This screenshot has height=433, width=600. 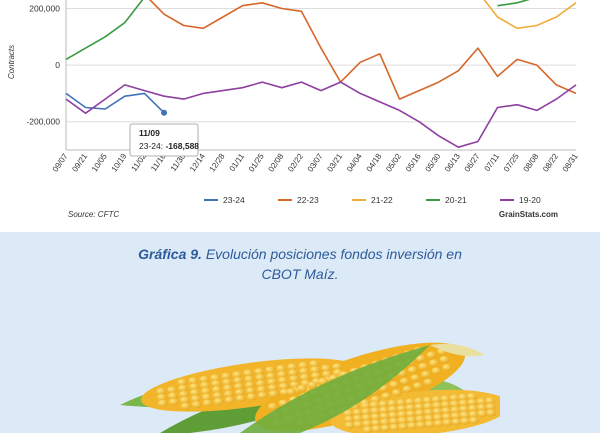 What do you see at coordinates (393, 163) in the screenshot?
I see `x-tick-label: 05/02` at bounding box center [393, 163].